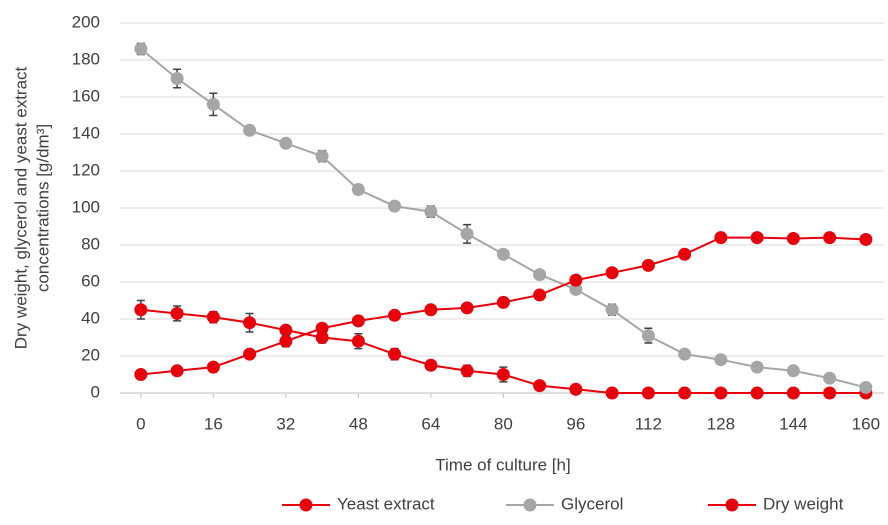 Image resolution: width=888 pixels, height=525 pixels. What do you see at coordinates (803, 503) in the screenshot?
I see `legend-label: Dry weight` at bounding box center [803, 503].